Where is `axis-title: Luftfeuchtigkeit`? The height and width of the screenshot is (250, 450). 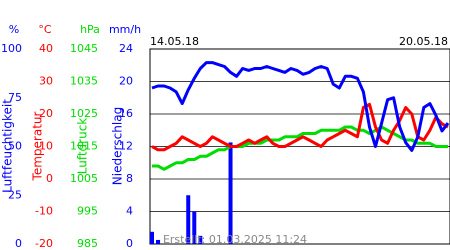 axis-title: Luftfeuchtigkeit is located at coordinates (8, 146).